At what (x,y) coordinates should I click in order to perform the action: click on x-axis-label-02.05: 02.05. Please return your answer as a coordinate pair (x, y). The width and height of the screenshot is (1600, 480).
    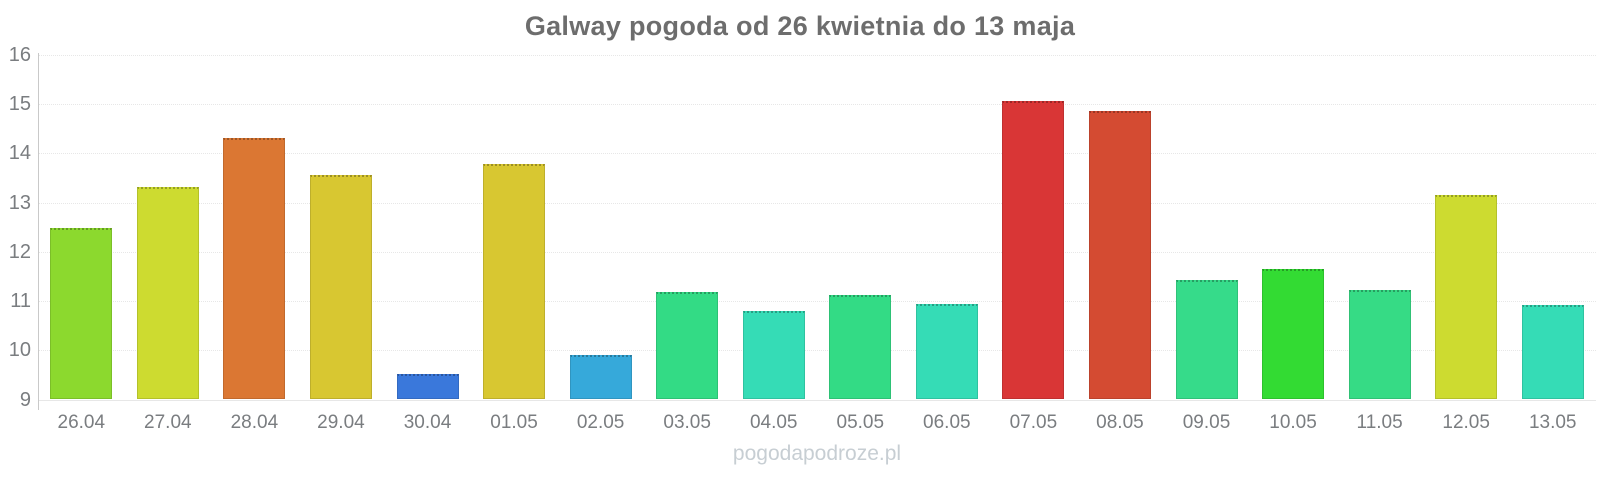
    Looking at the image, I should click on (600, 422).